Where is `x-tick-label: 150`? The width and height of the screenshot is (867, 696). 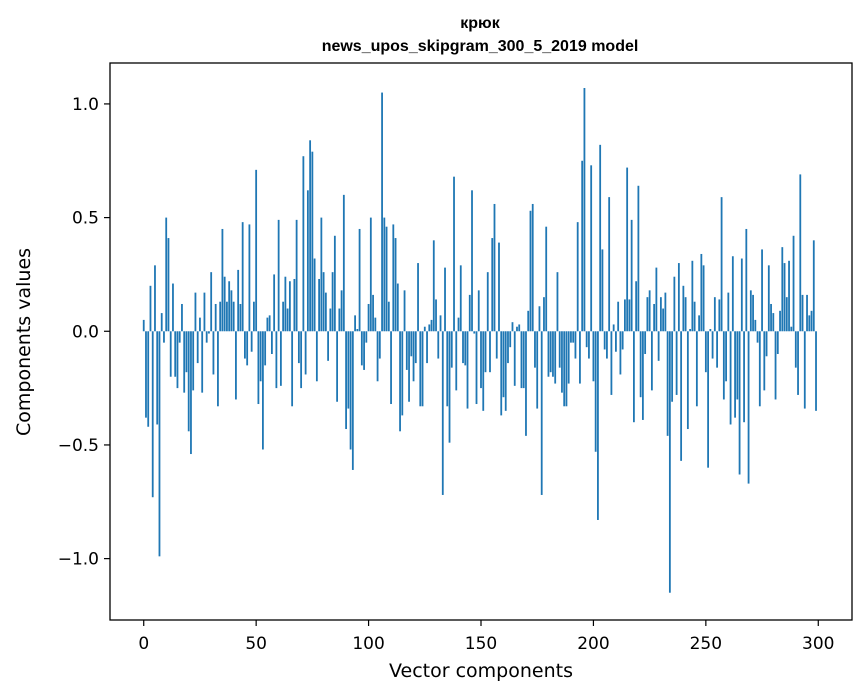
x-tick-label: 150 is located at coordinates (481, 644).